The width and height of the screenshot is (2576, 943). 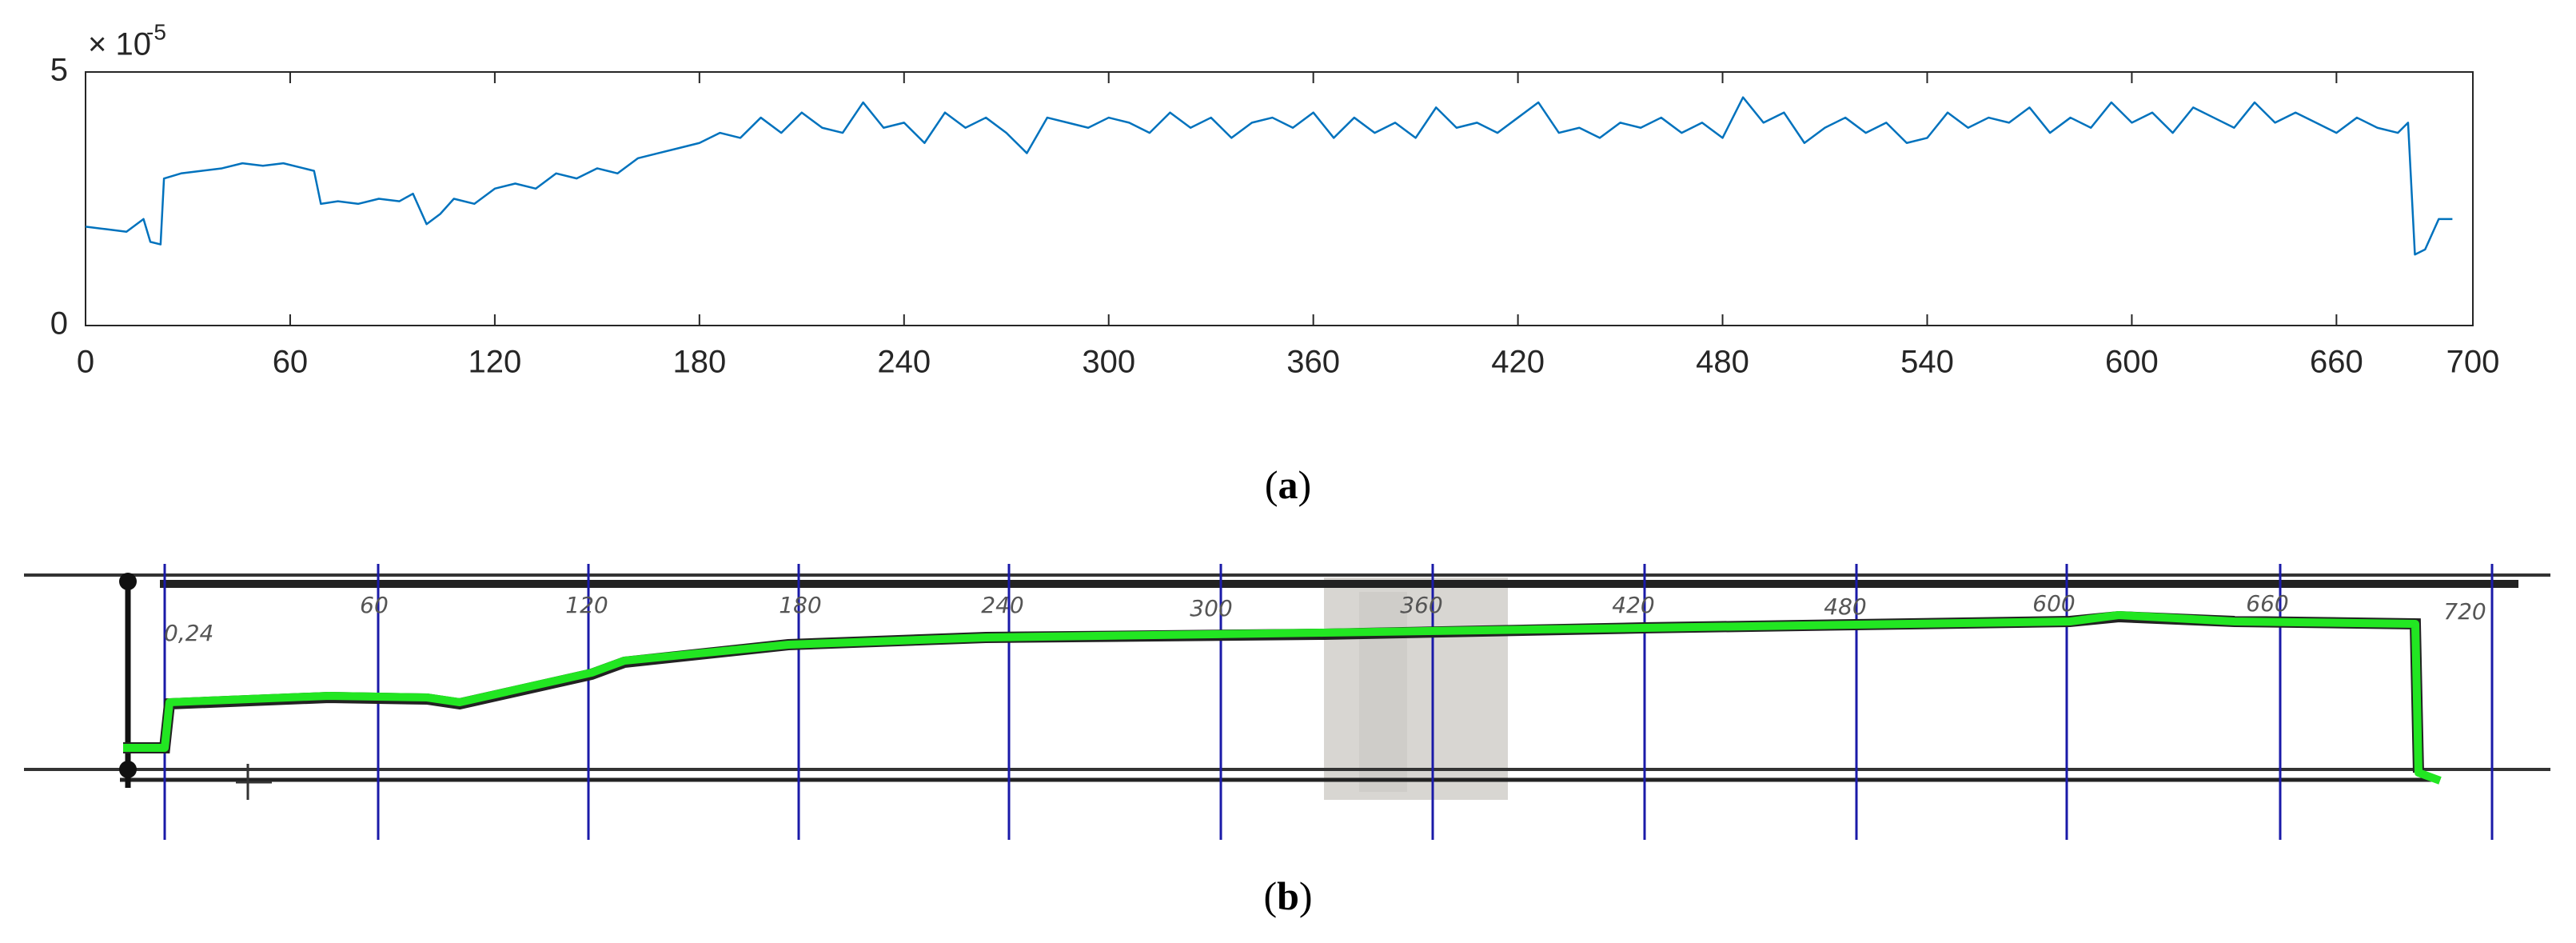 What do you see at coordinates (699, 362) in the screenshot?
I see `x-tick-label: 180` at bounding box center [699, 362].